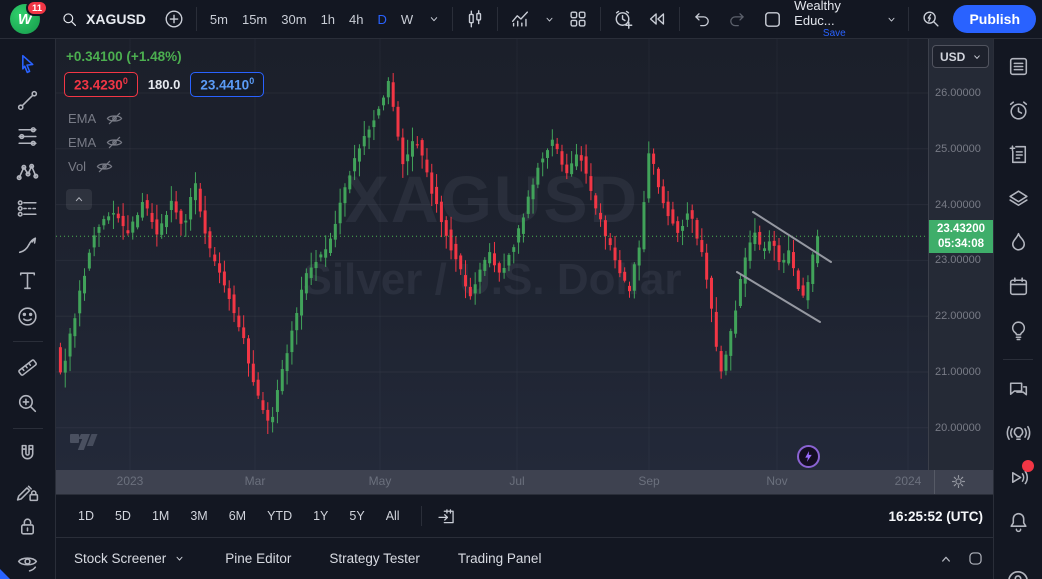 The width and height of the screenshot is (1042, 579). I want to click on intervals-menu-button, so click(434, 19).